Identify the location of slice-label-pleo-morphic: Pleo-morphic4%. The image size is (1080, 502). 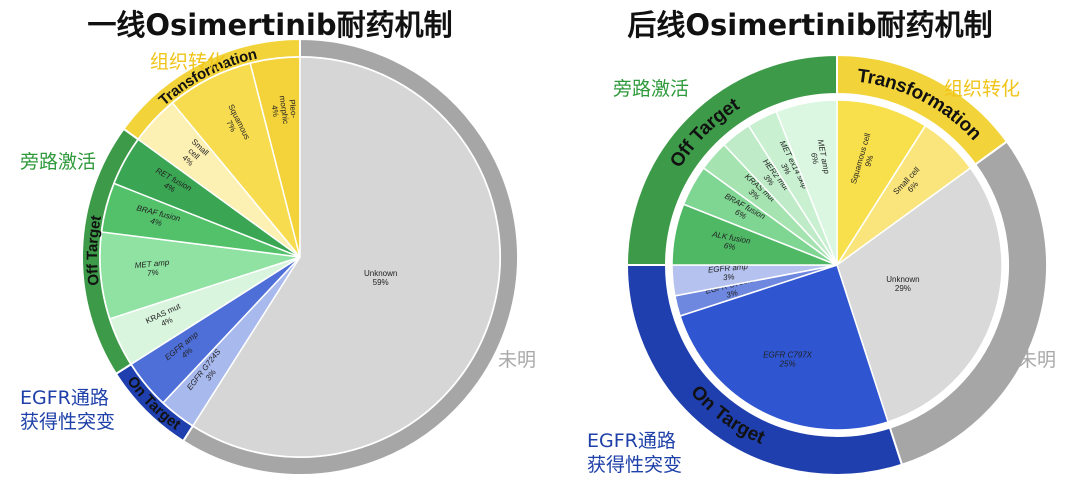
(284, 110).